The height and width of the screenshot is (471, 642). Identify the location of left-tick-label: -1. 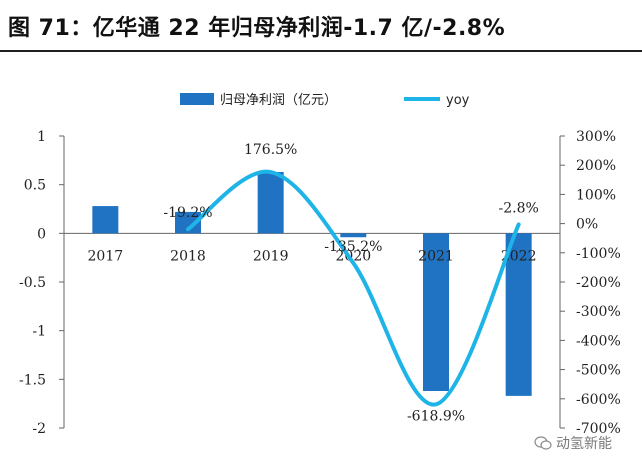
(39, 332).